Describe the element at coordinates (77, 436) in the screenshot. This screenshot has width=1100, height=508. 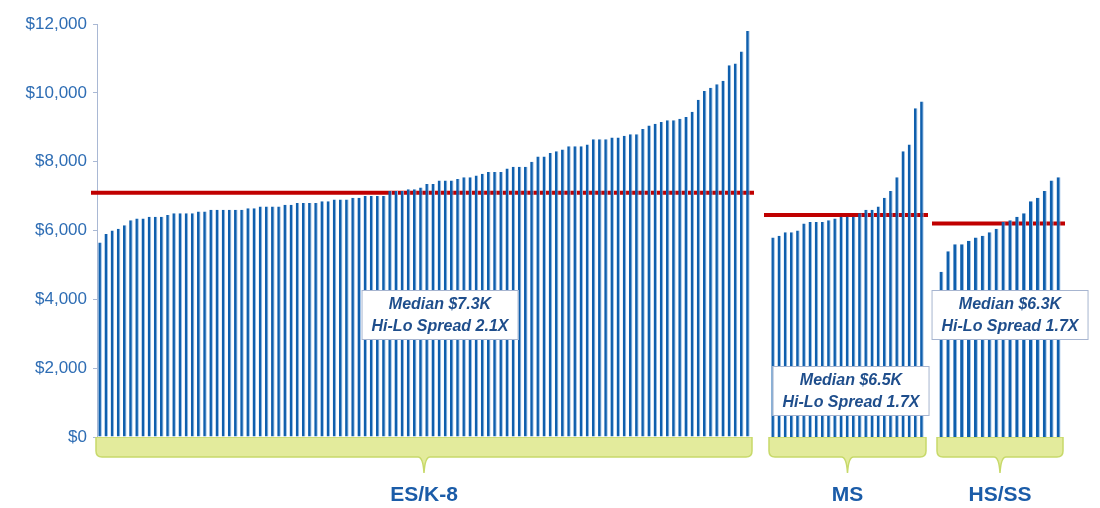
I see `y-tick-label: $0` at that location.